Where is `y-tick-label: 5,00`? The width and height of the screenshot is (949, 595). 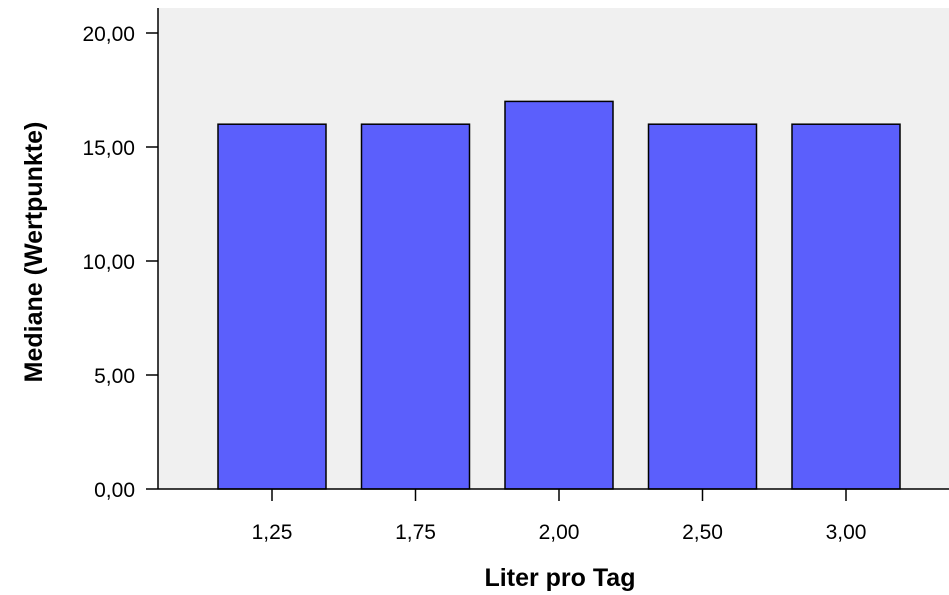 y-tick-label: 5,00 is located at coordinates (114, 376).